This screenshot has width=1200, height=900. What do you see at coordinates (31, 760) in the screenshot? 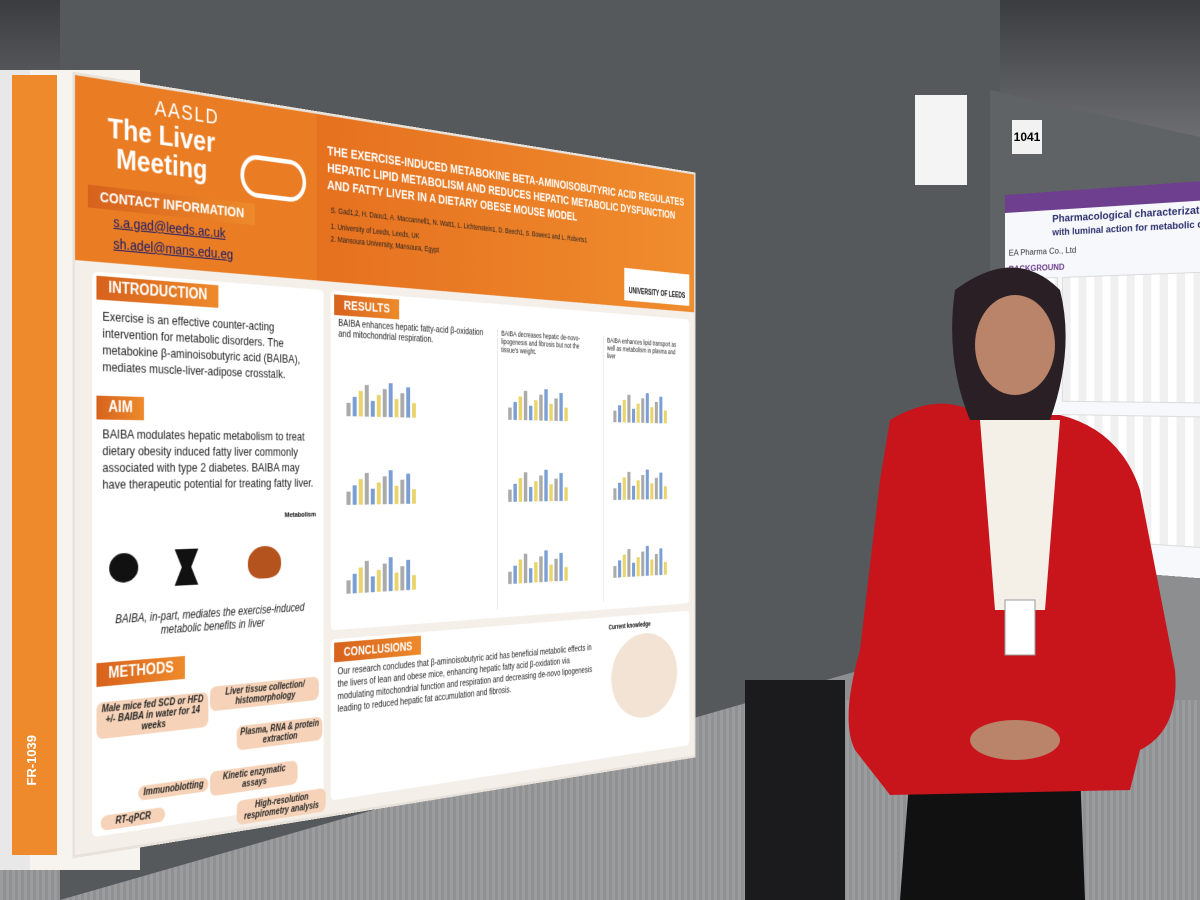
I see `poster-id: FR-1039` at bounding box center [31, 760].